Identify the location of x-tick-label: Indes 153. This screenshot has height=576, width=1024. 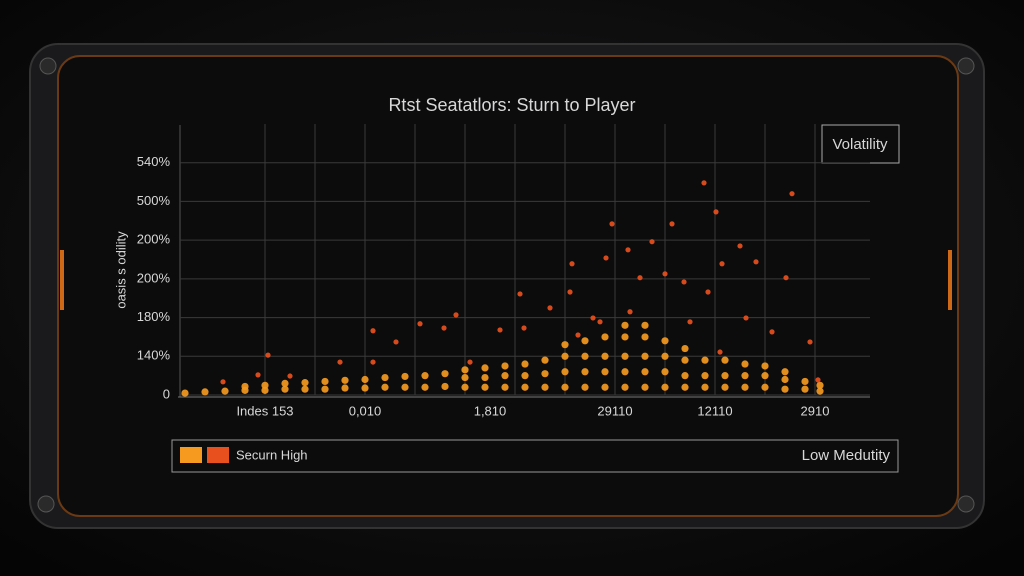
(264, 410).